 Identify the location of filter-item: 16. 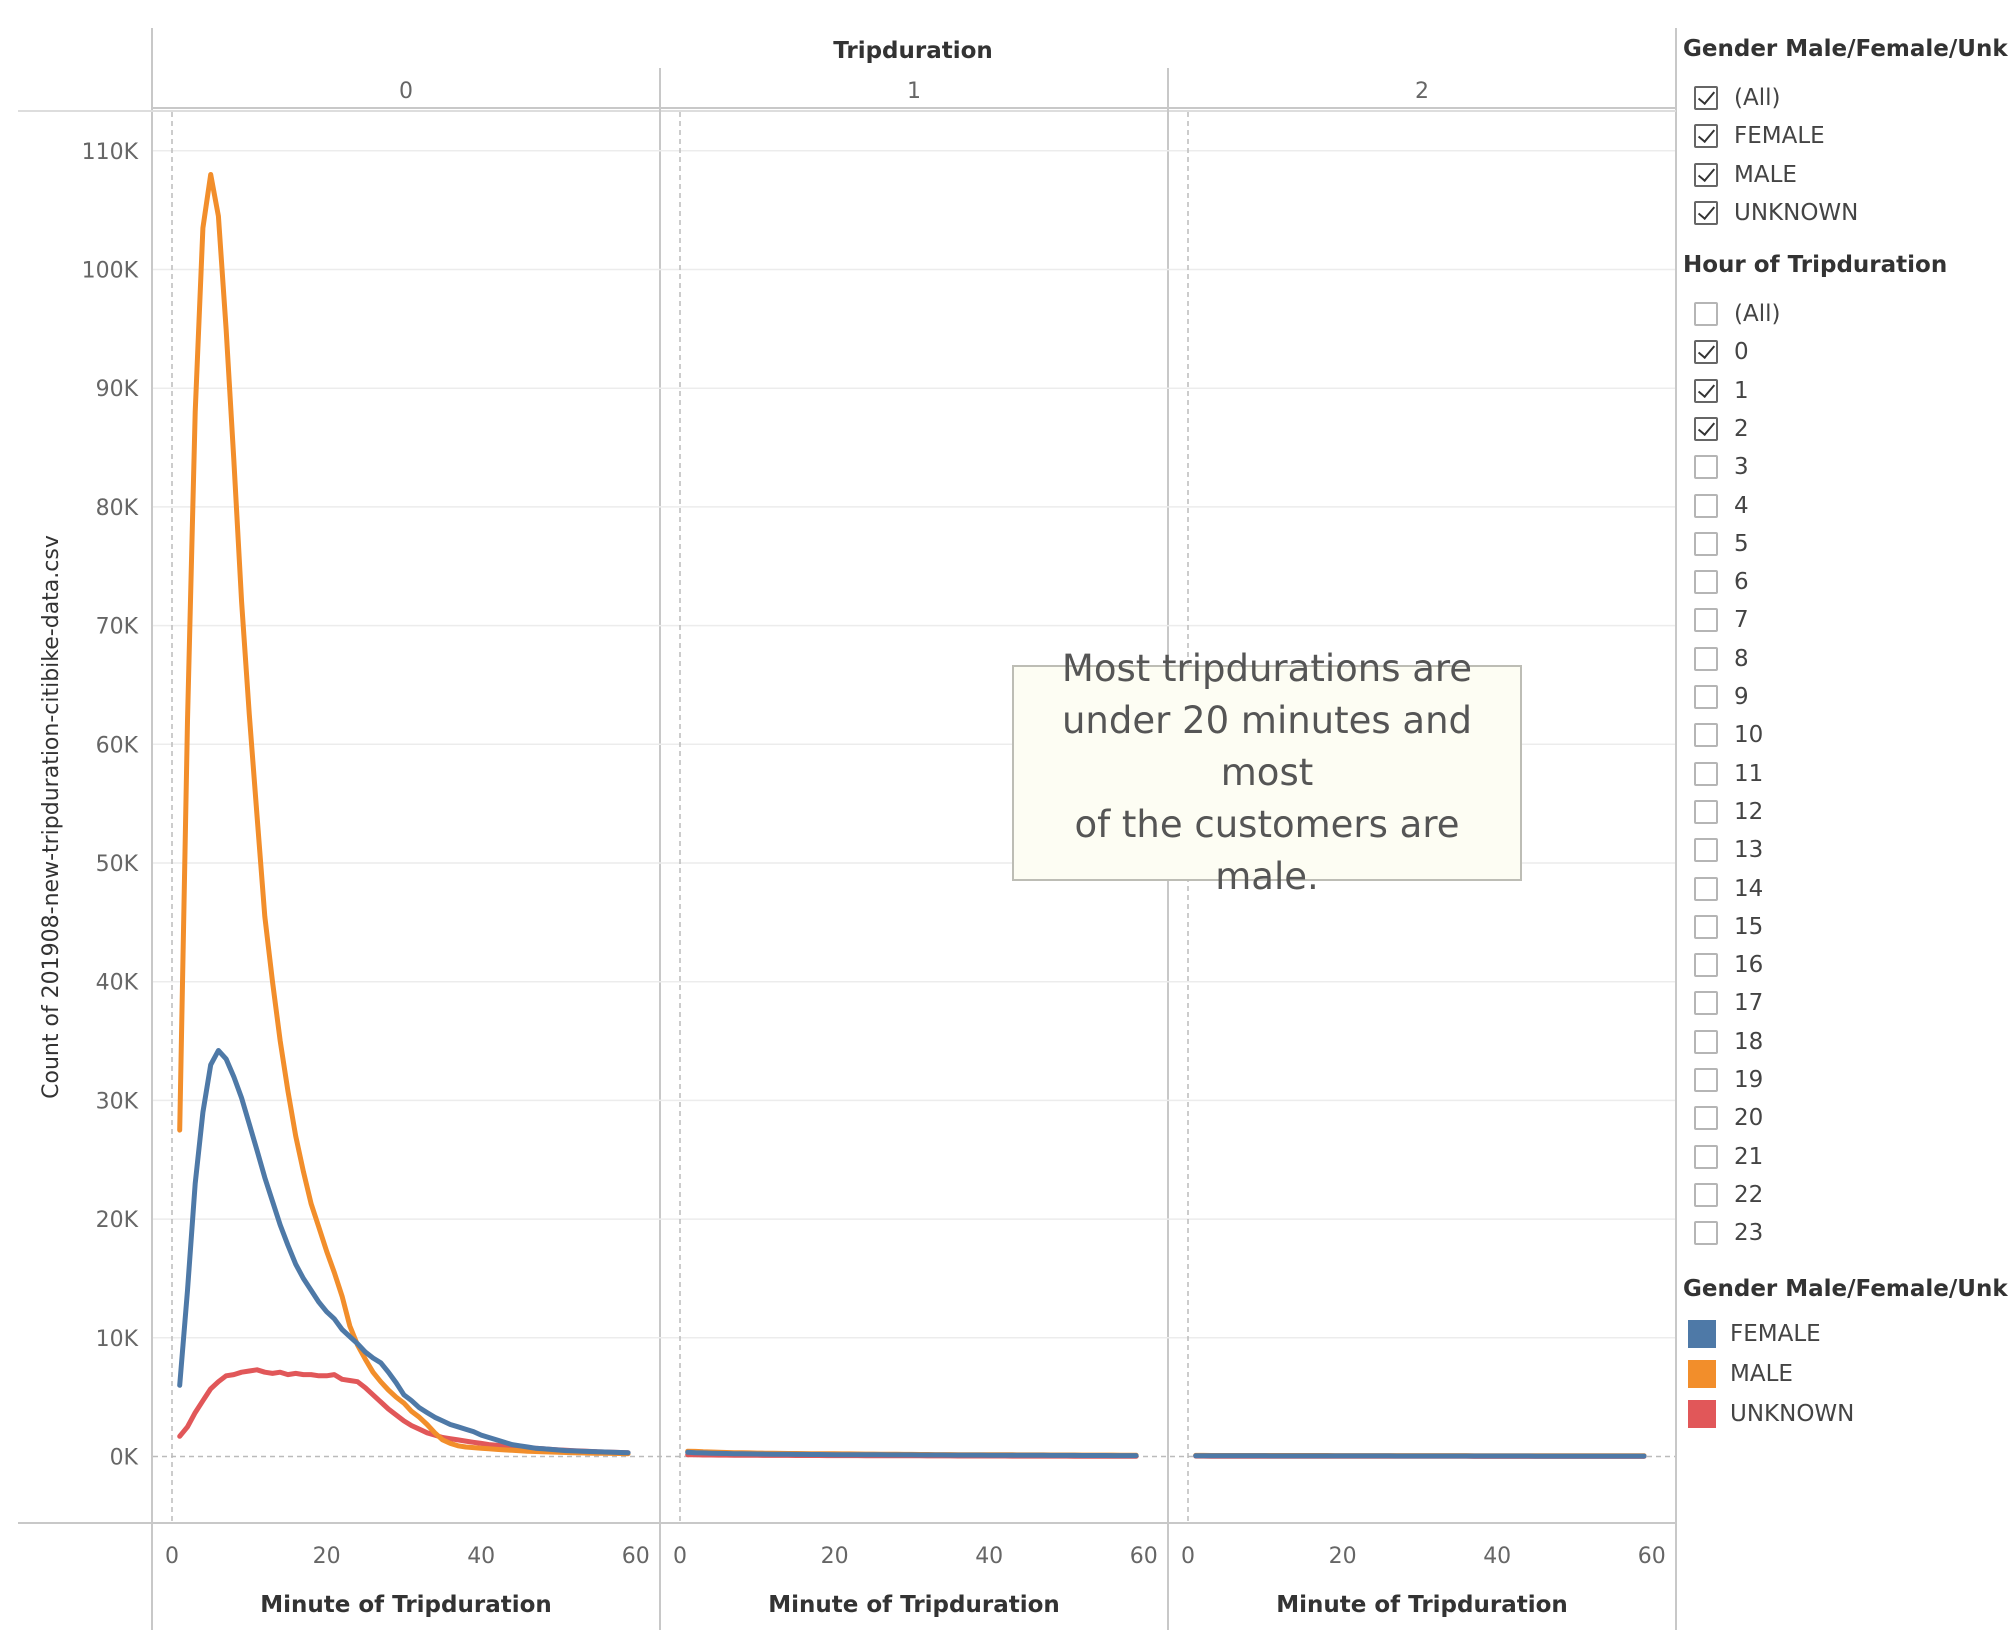
(1728, 965).